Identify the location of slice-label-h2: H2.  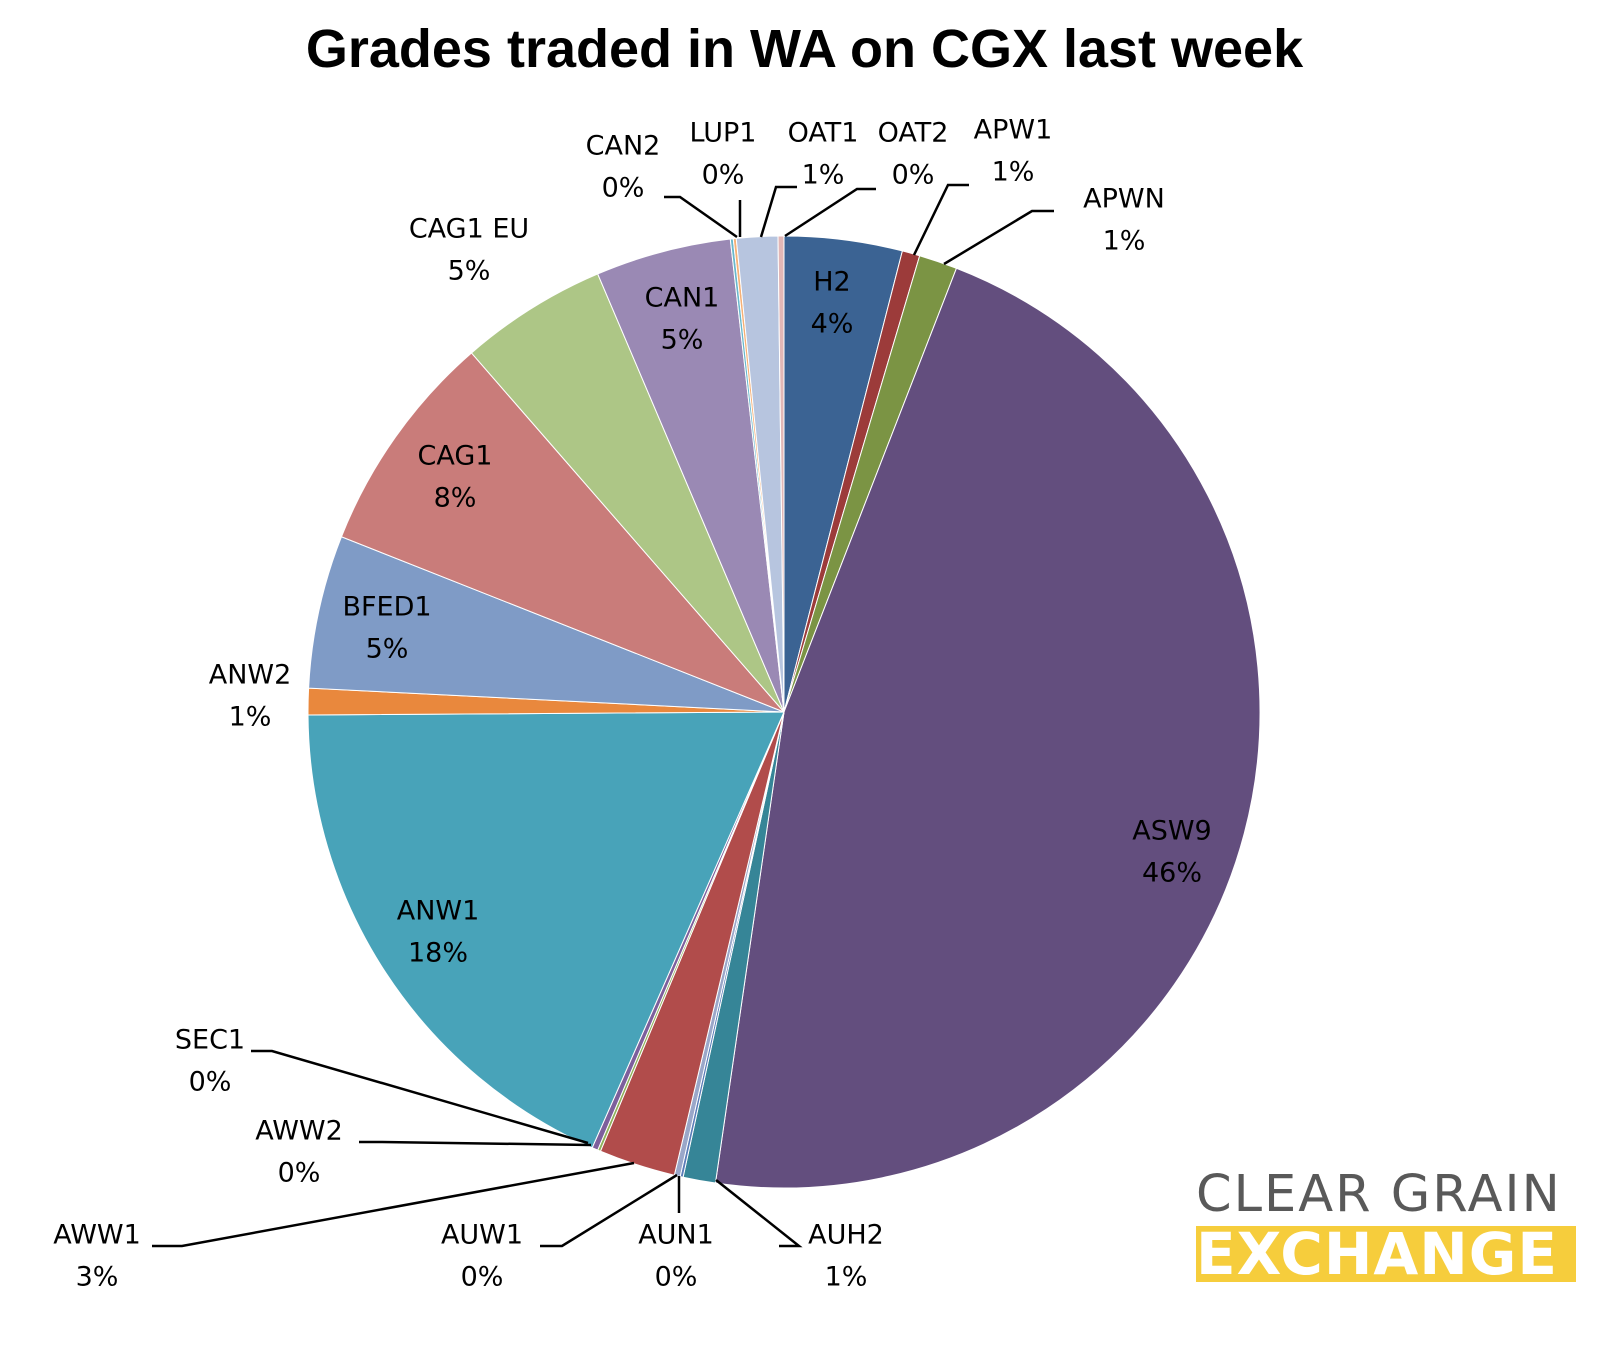
(831, 282).